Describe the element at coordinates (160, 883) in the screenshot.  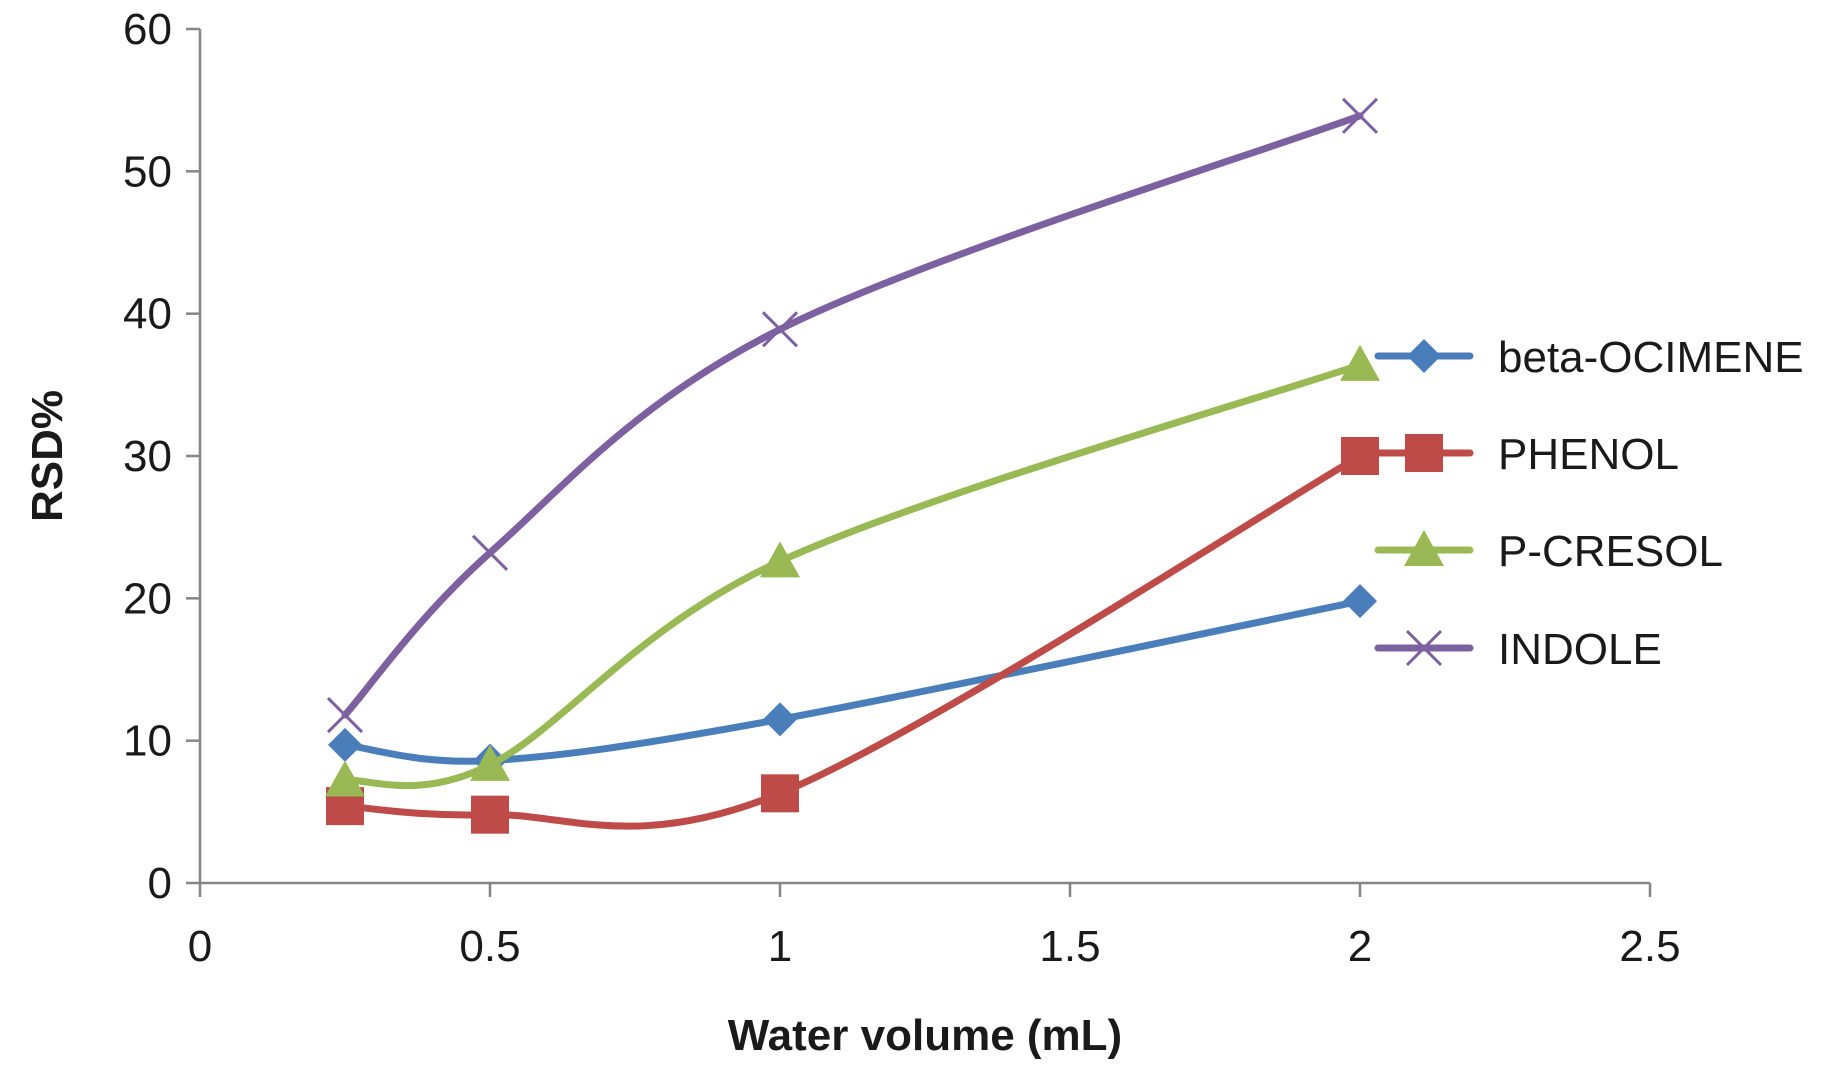
I see `y-tick-label: 0` at that location.